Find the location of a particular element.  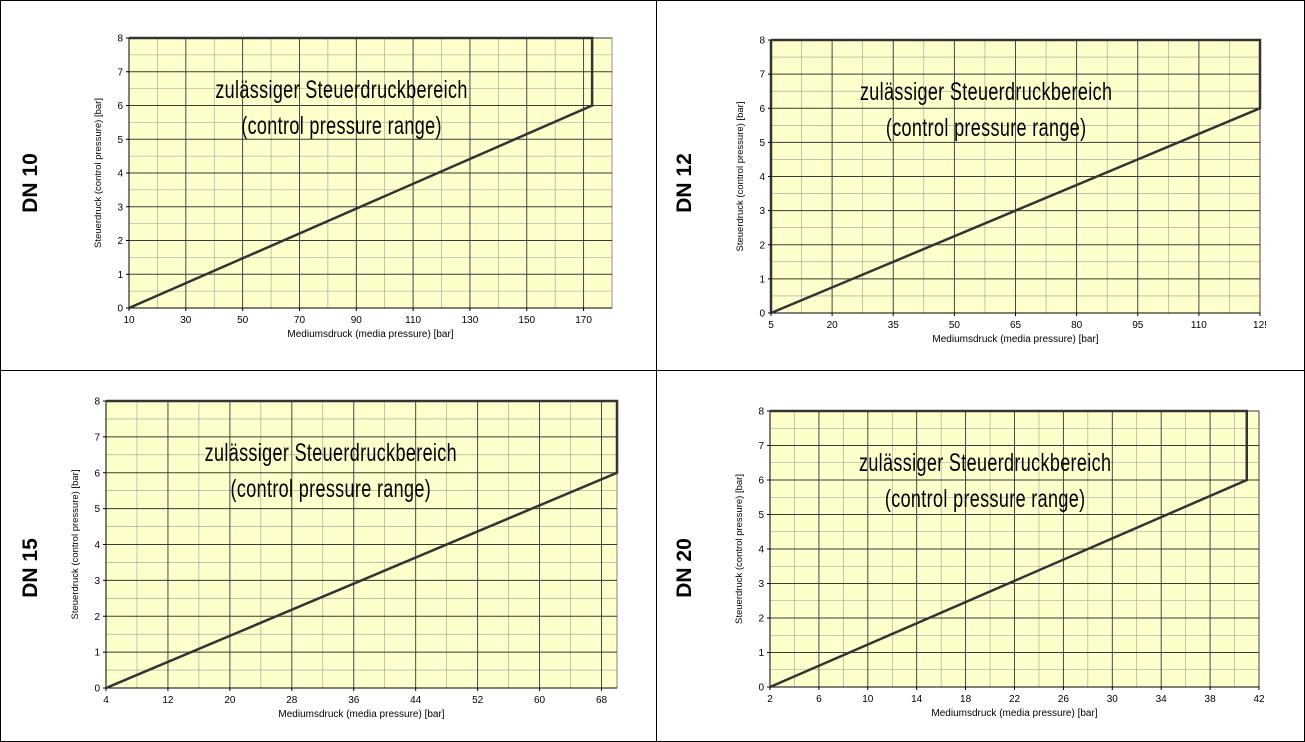

x-tick-label: 36 is located at coordinates (354, 700).